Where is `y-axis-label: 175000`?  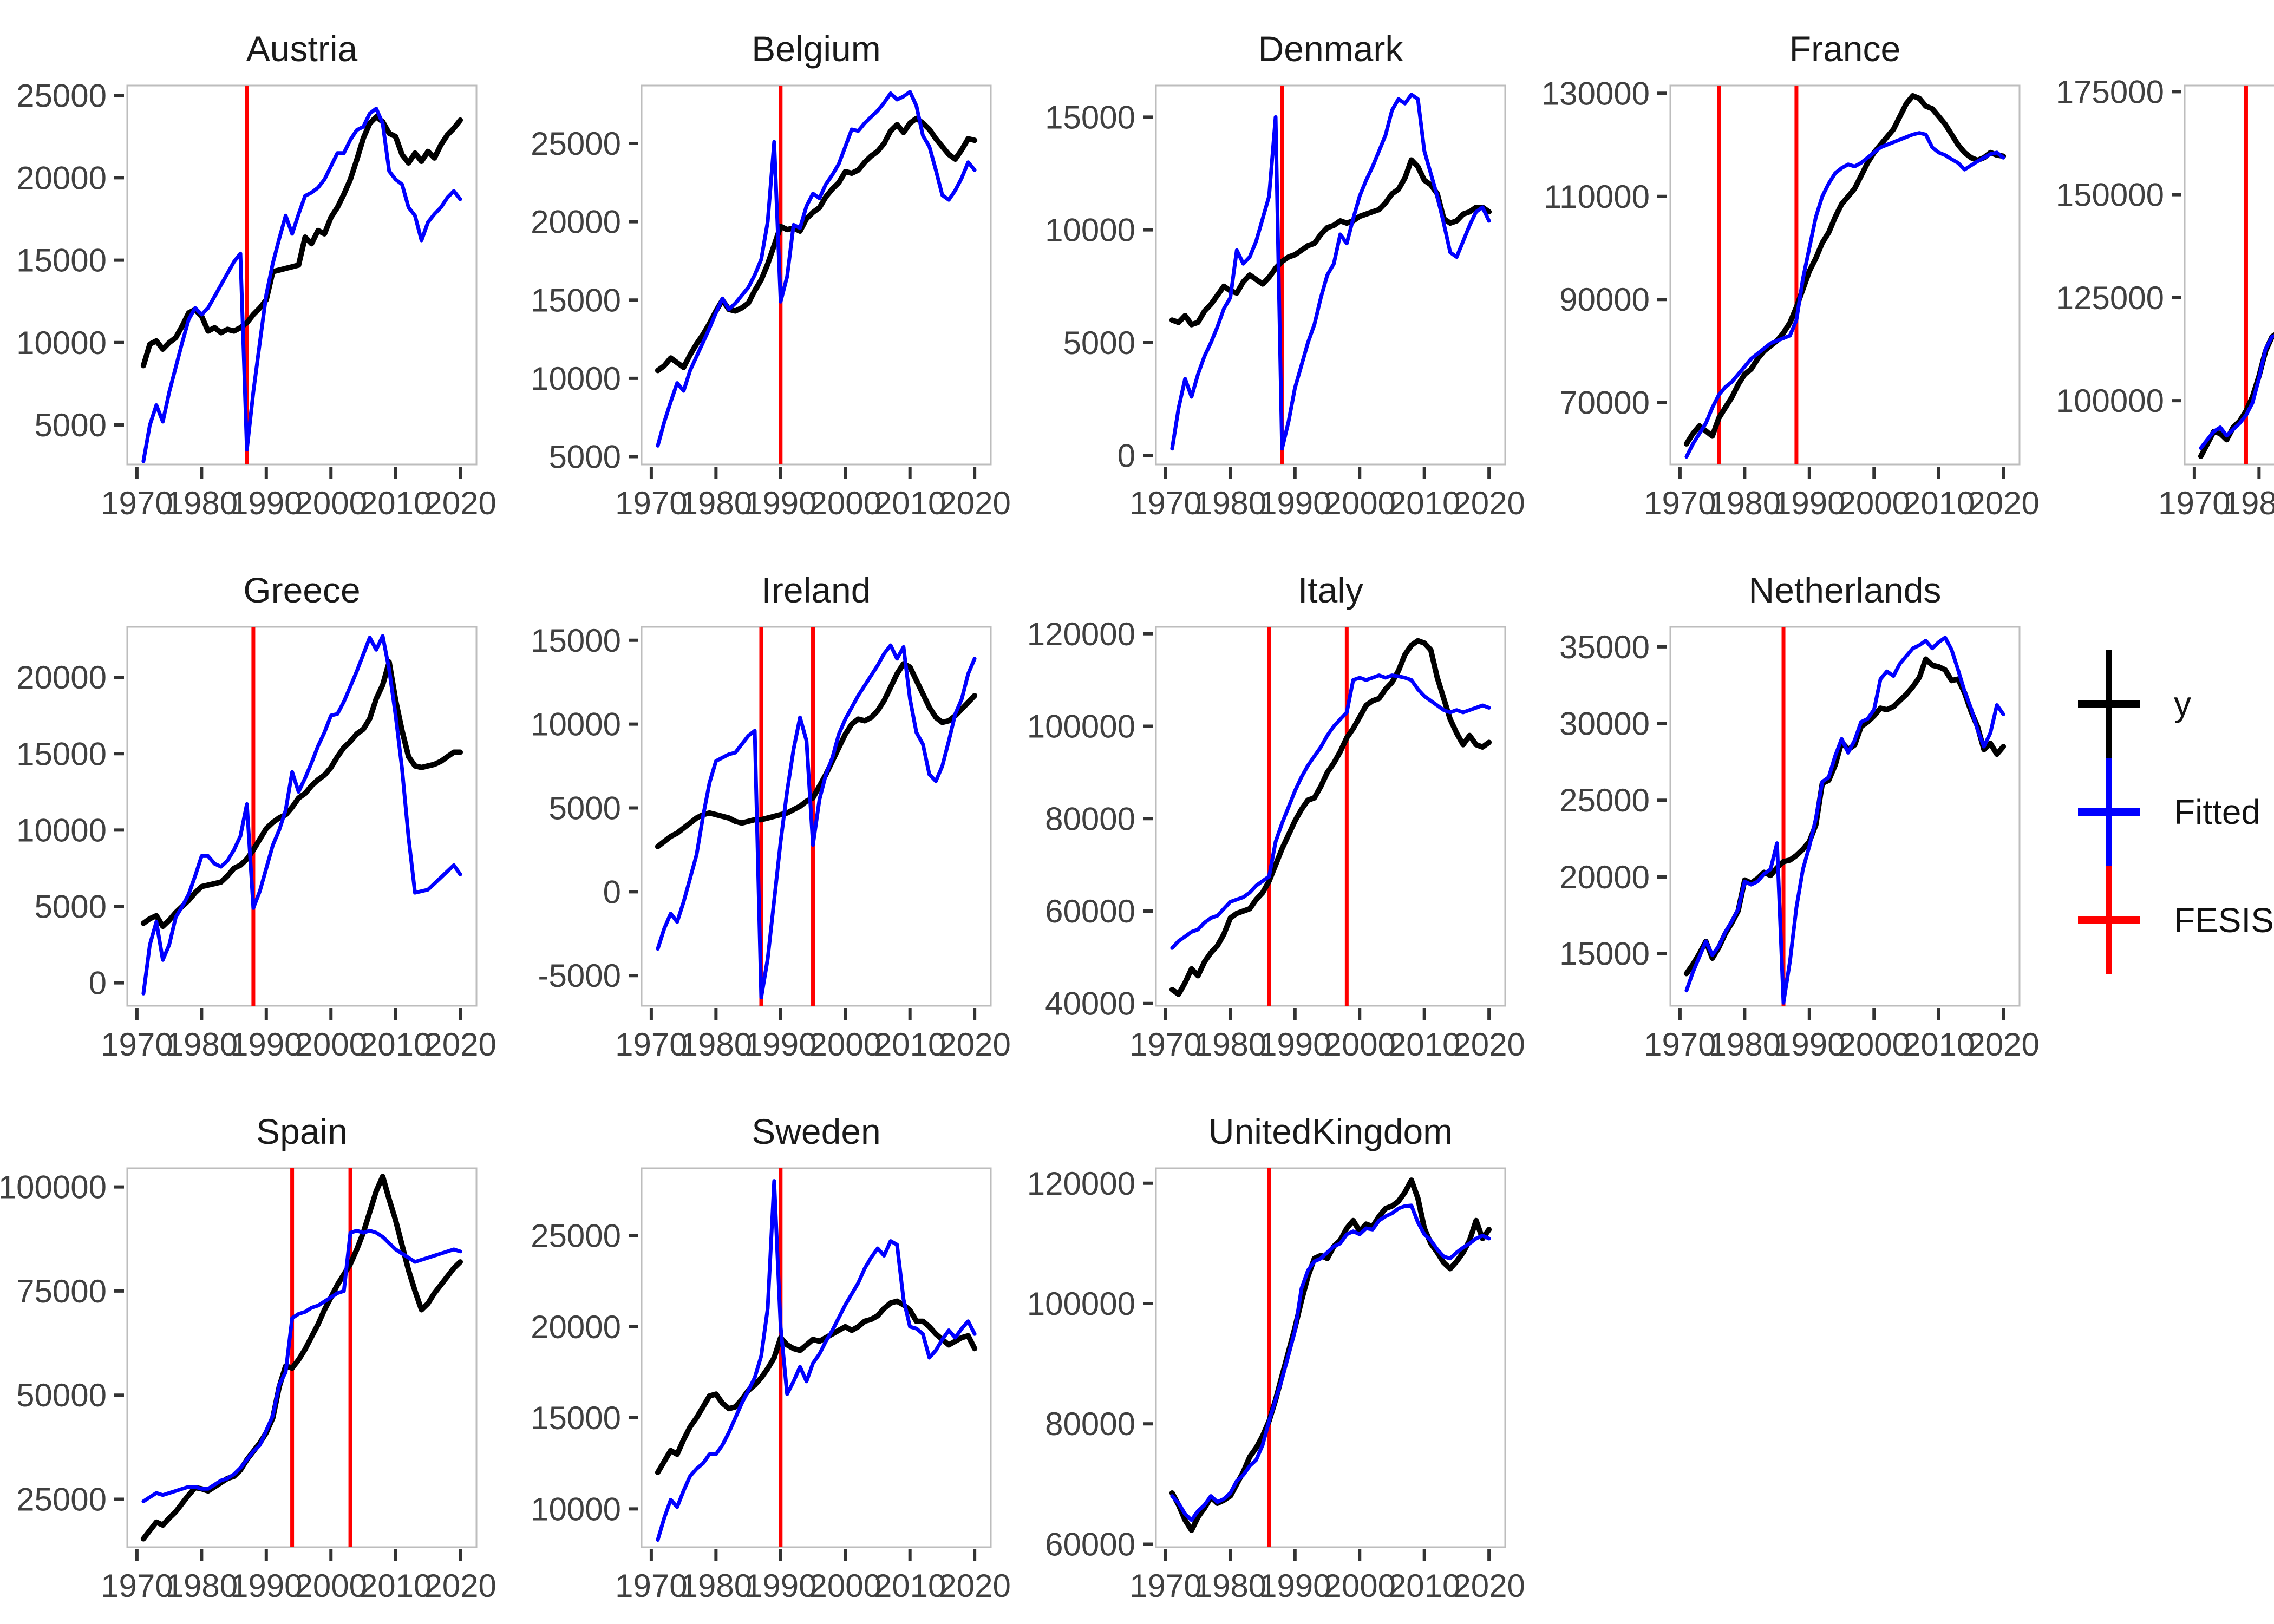 y-axis-label: 175000 is located at coordinates (2111, 93).